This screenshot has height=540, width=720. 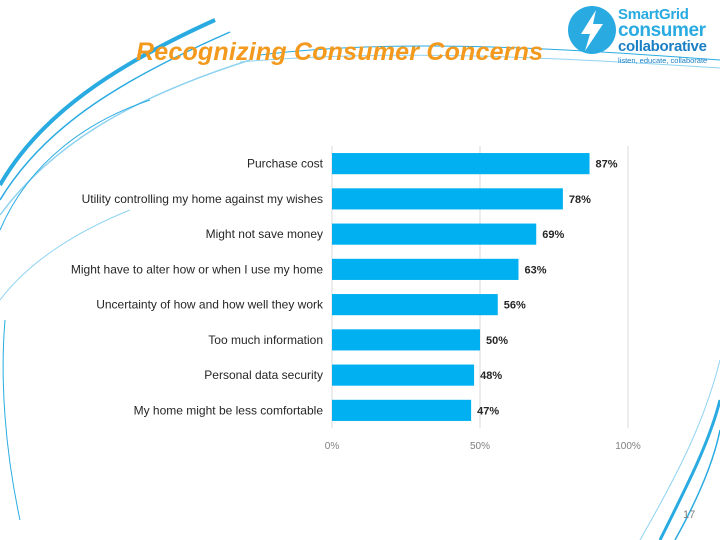 I want to click on logo-tagline: listen, educate, collaborate, so click(x=663, y=60).